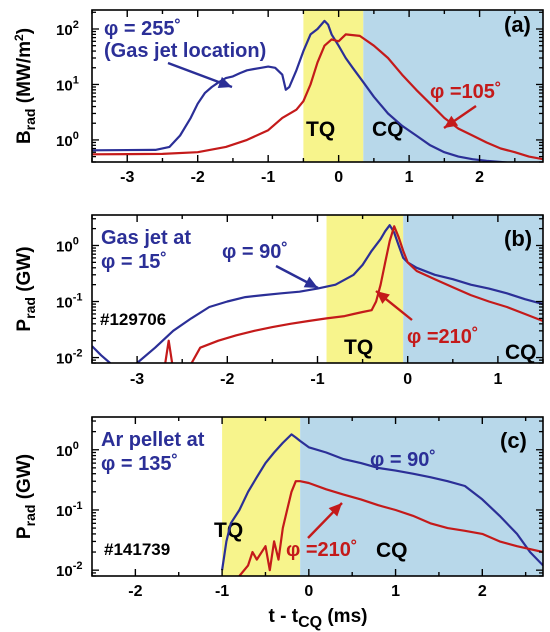  What do you see at coordinates (318, 618) in the screenshot?
I see `x-axis-label: t - tCQ (ms)` at bounding box center [318, 618].